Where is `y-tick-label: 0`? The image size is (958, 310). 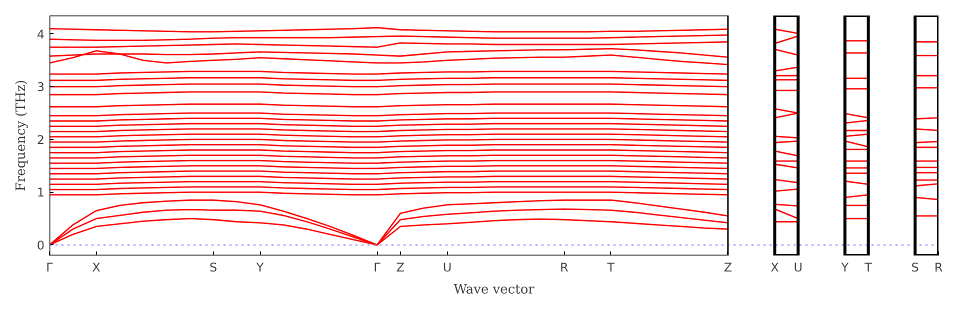 y-tick-label: 0 is located at coordinates (40, 245).